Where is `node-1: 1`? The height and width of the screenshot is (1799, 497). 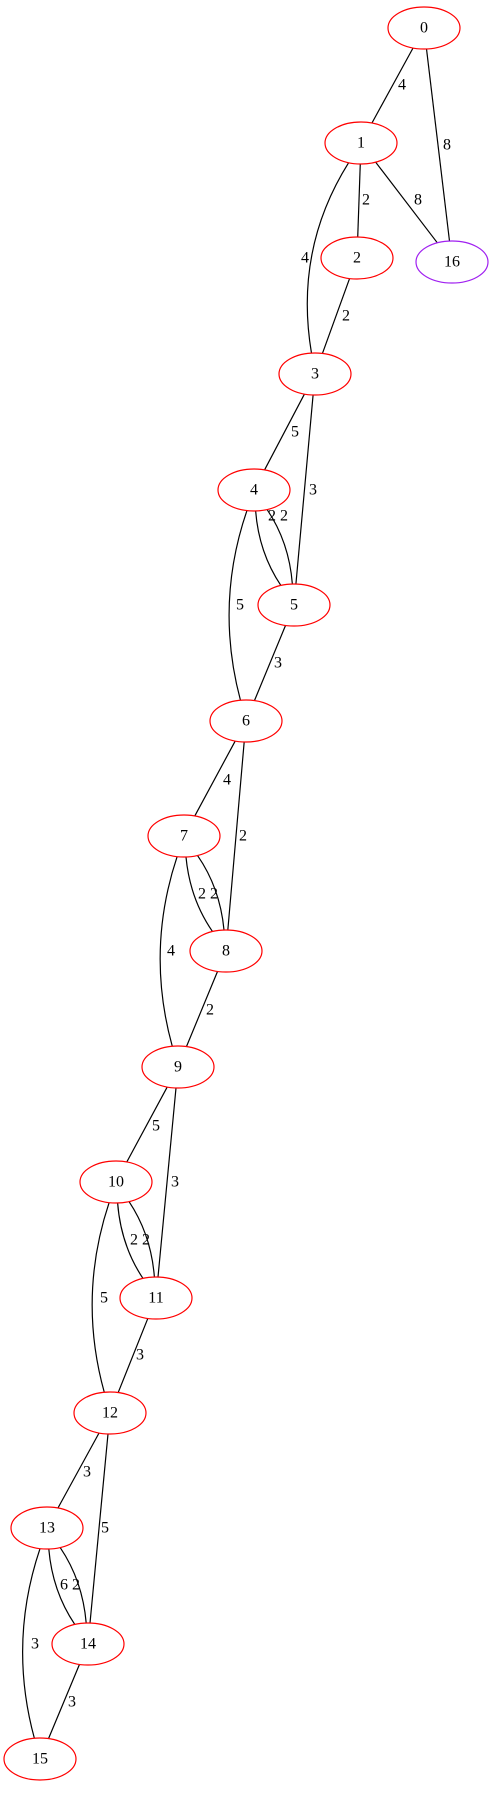
node-1: 1 is located at coordinates (361, 143).